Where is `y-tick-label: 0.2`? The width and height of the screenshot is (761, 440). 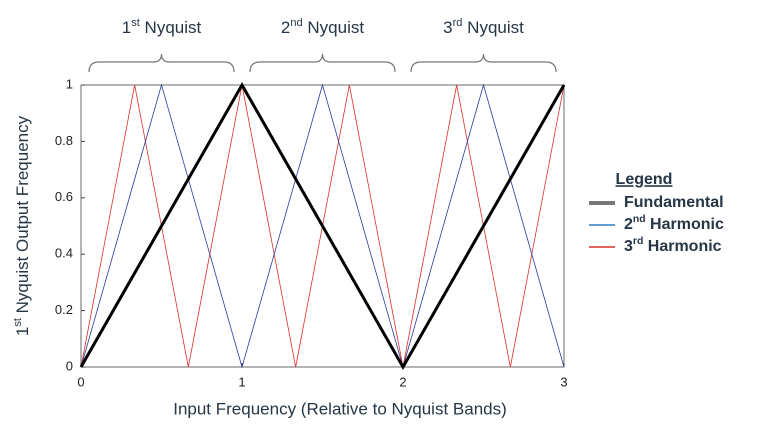
y-tick-label: 0.2 is located at coordinates (64, 309).